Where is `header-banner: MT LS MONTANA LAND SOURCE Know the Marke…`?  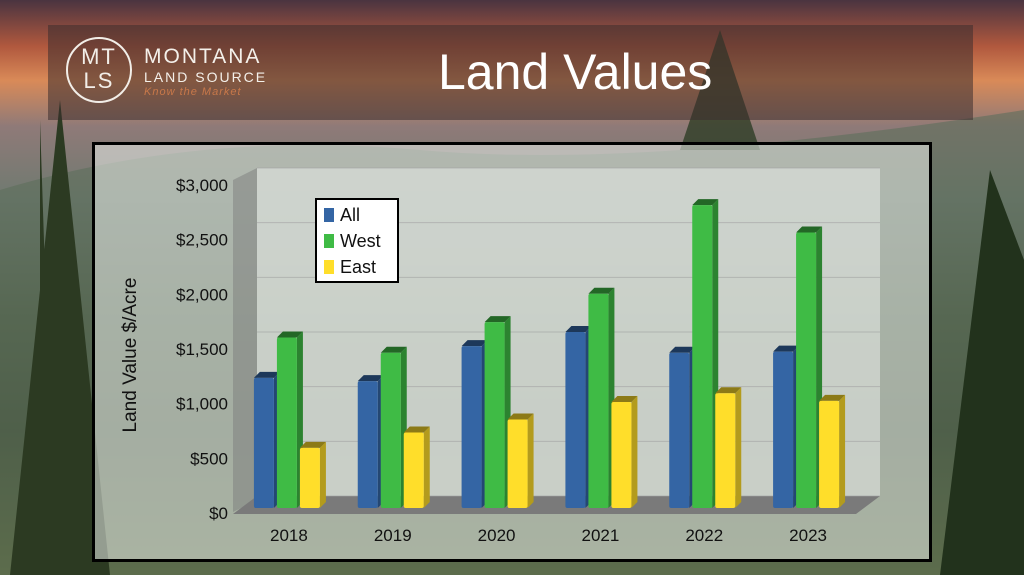 header-banner: MT LS MONTANA LAND SOURCE Know the Marke… is located at coordinates (510, 72).